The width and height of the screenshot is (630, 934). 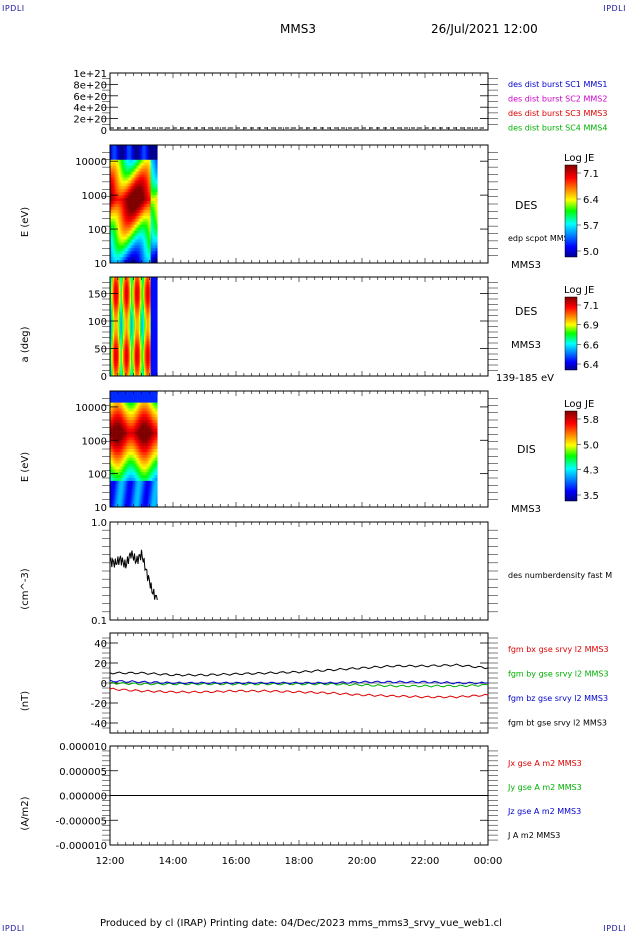 What do you see at coordinates (100, 264) in the screenshot?
I see `des-e-panel-ytick-label: 10` at bounding box center [100, 264].